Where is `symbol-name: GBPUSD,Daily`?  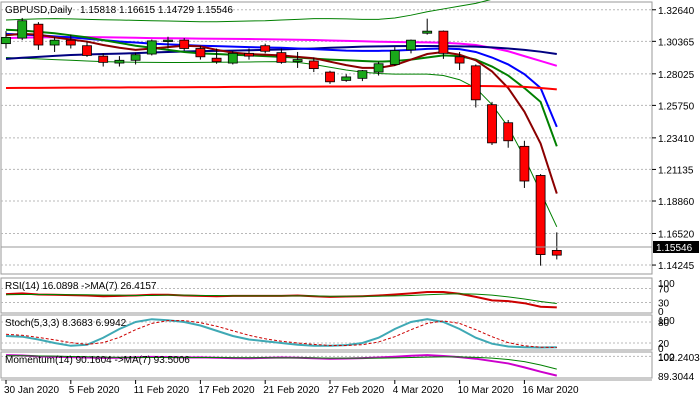 symbol-name: GBPUSD,Daily is located at coordinates (38, 10).